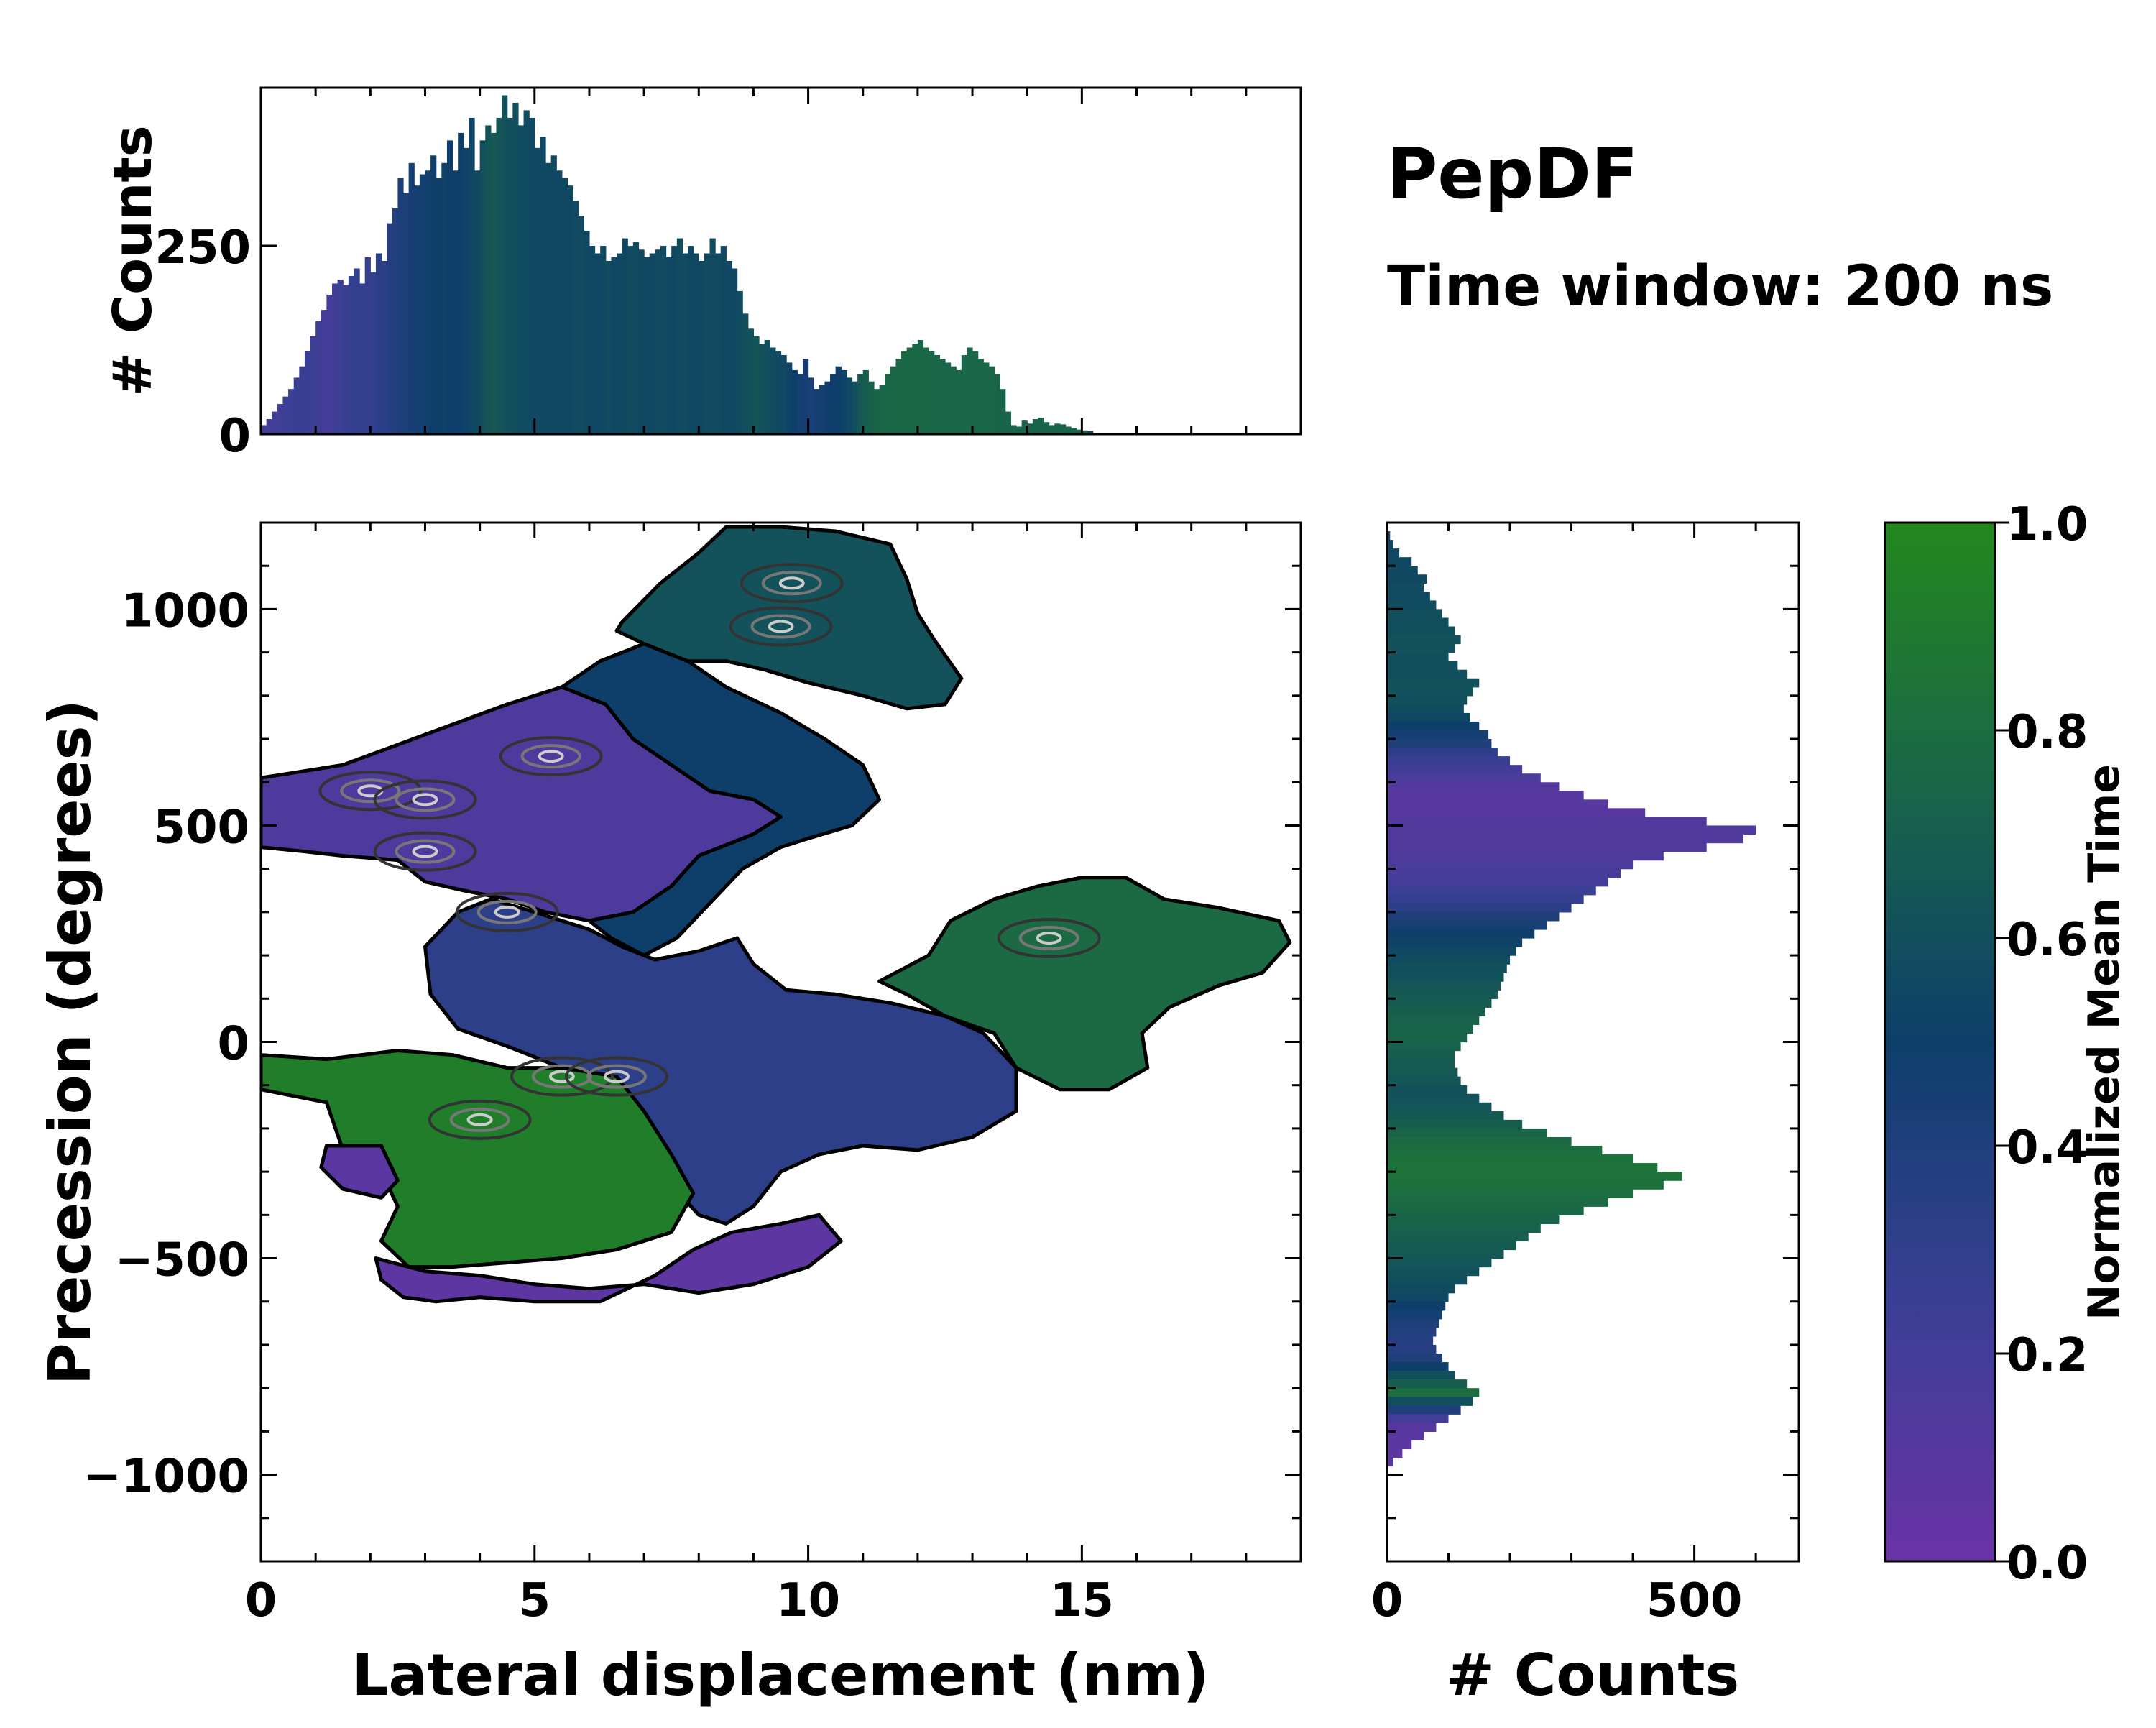  Describe the element at coordinates (535, 1600) in the screenshot. I see `main-xtick-label: 5` at that location.